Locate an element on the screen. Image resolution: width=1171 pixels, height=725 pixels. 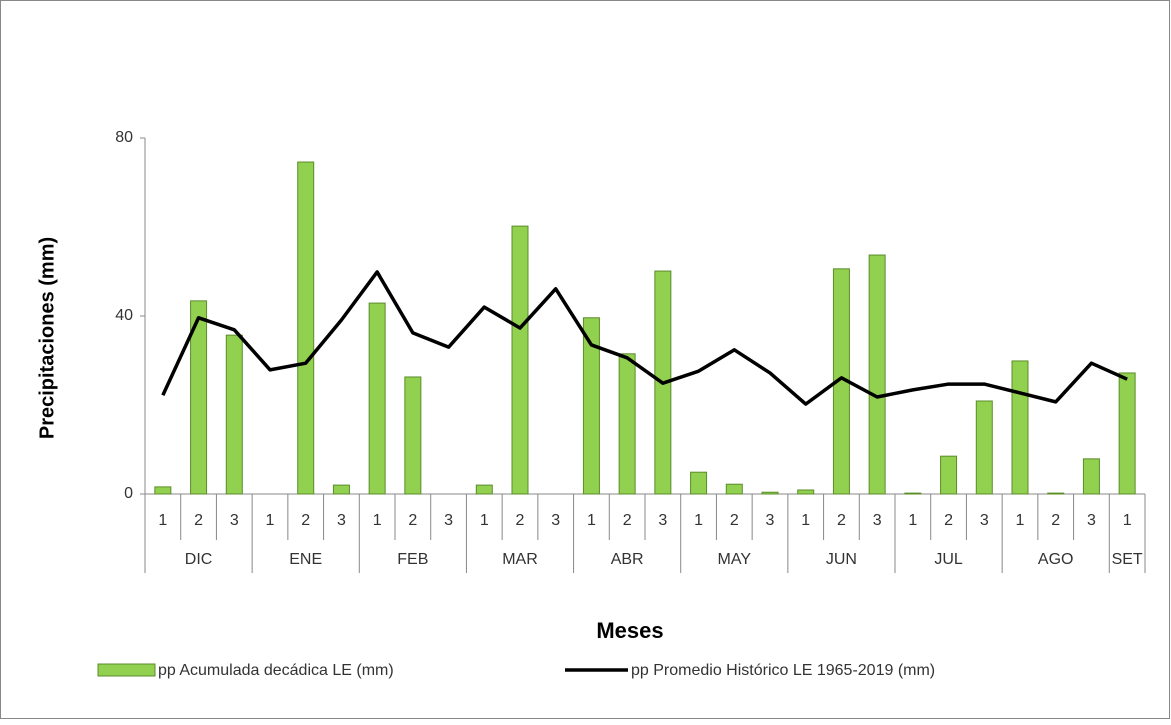
x-group-label: AGO is located at coordinates (1056, 559).